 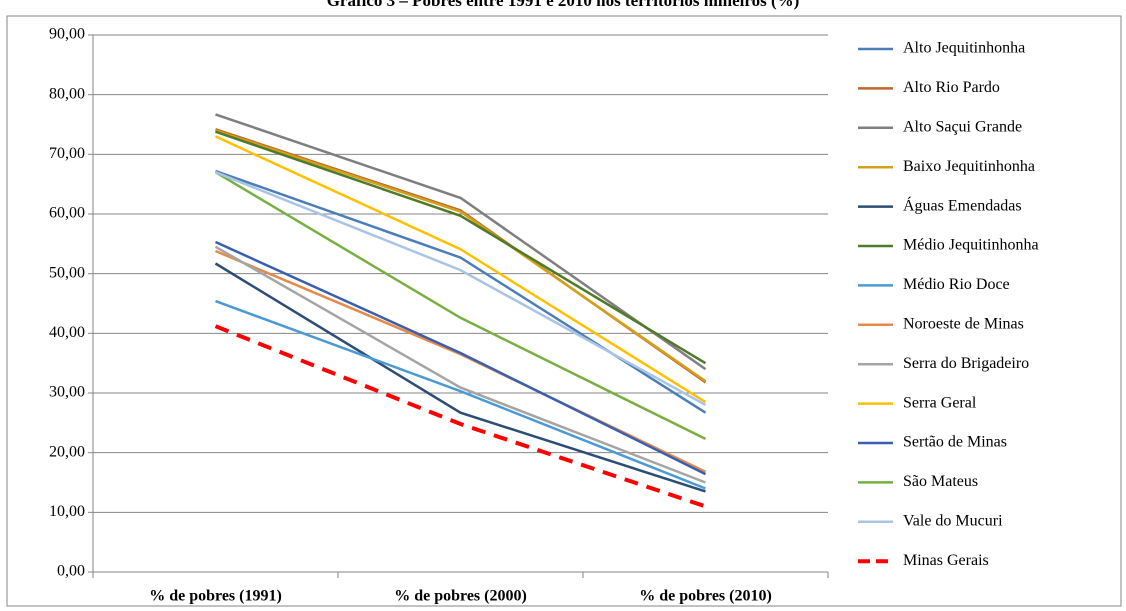 I want to click on y-tick-label: 80,00, so click(x=67, y=93).